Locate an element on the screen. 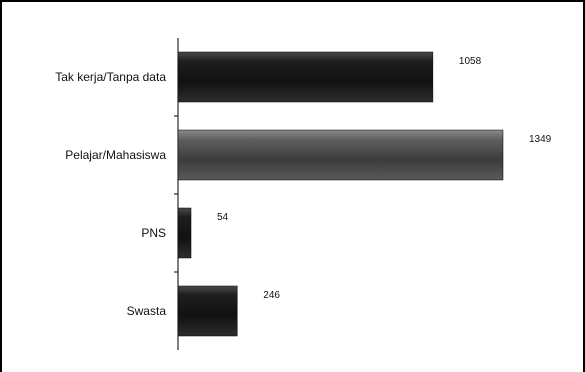  data-label: 1058 is located at coordinates (470, 61).